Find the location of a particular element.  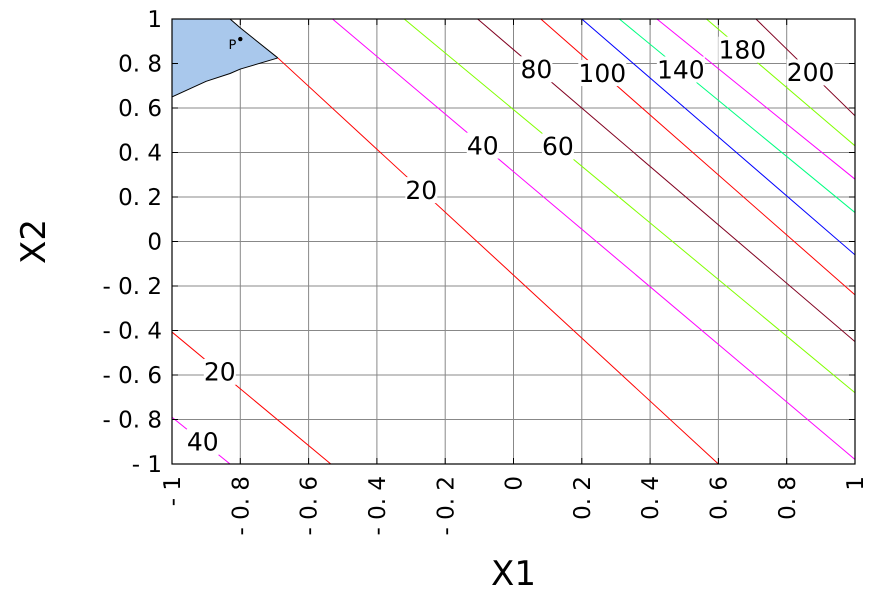

x-tick-label: 1 is located at coordinates (856, 483).